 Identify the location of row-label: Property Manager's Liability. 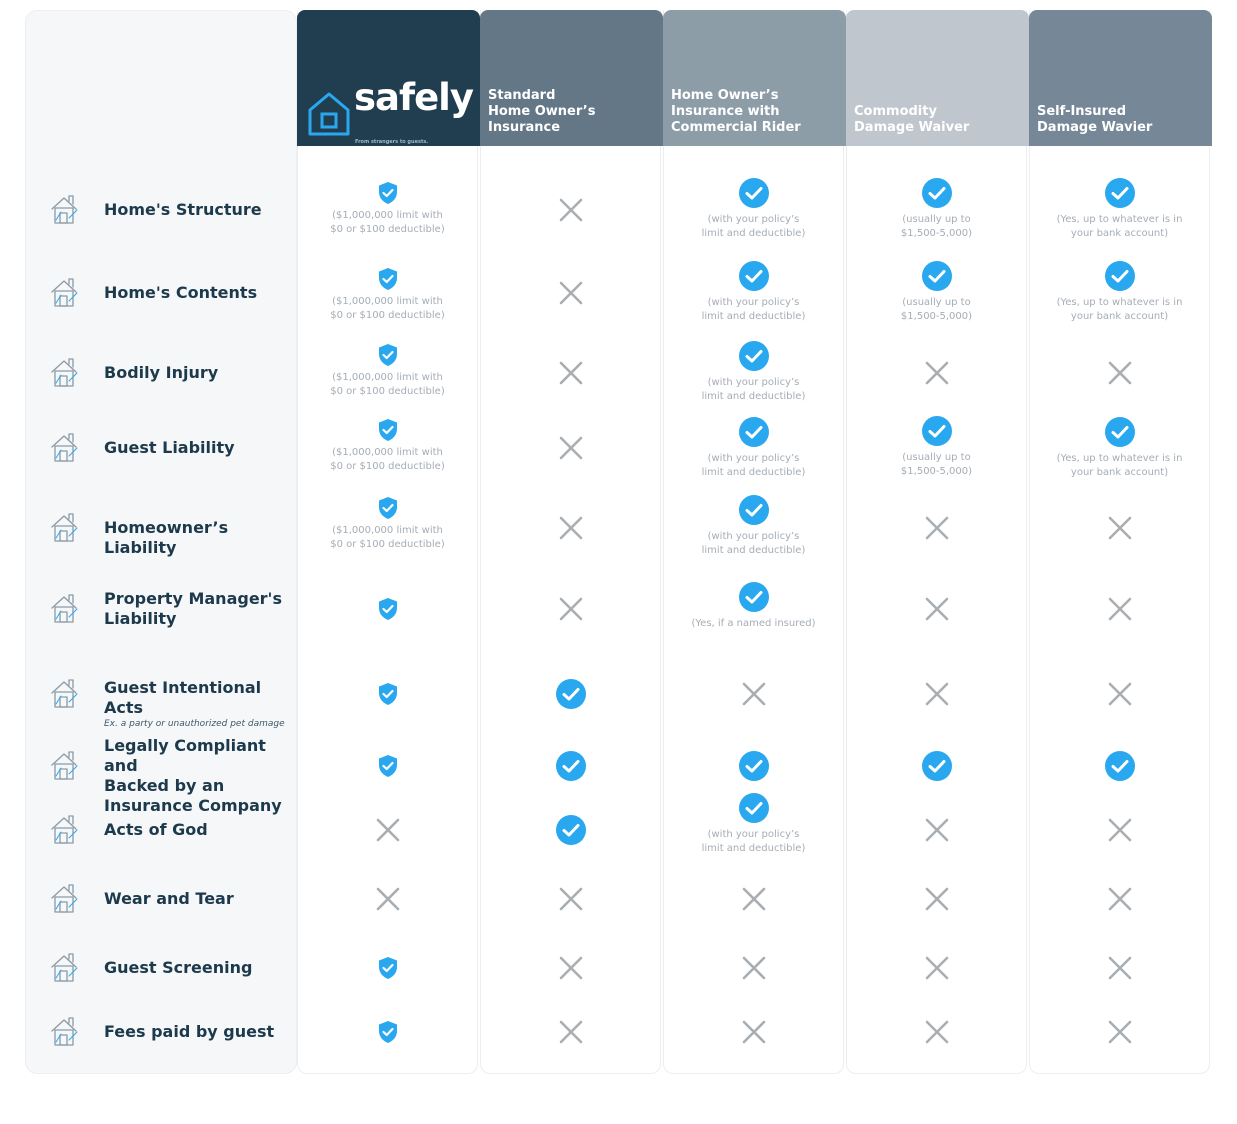
(196, 609).